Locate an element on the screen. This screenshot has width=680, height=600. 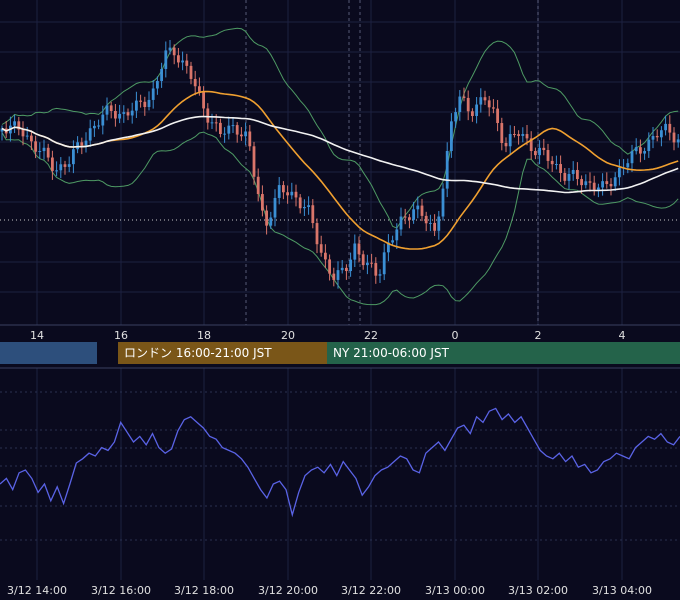
price-panel-tick-label: 0 is located at coordinates (455, 335).